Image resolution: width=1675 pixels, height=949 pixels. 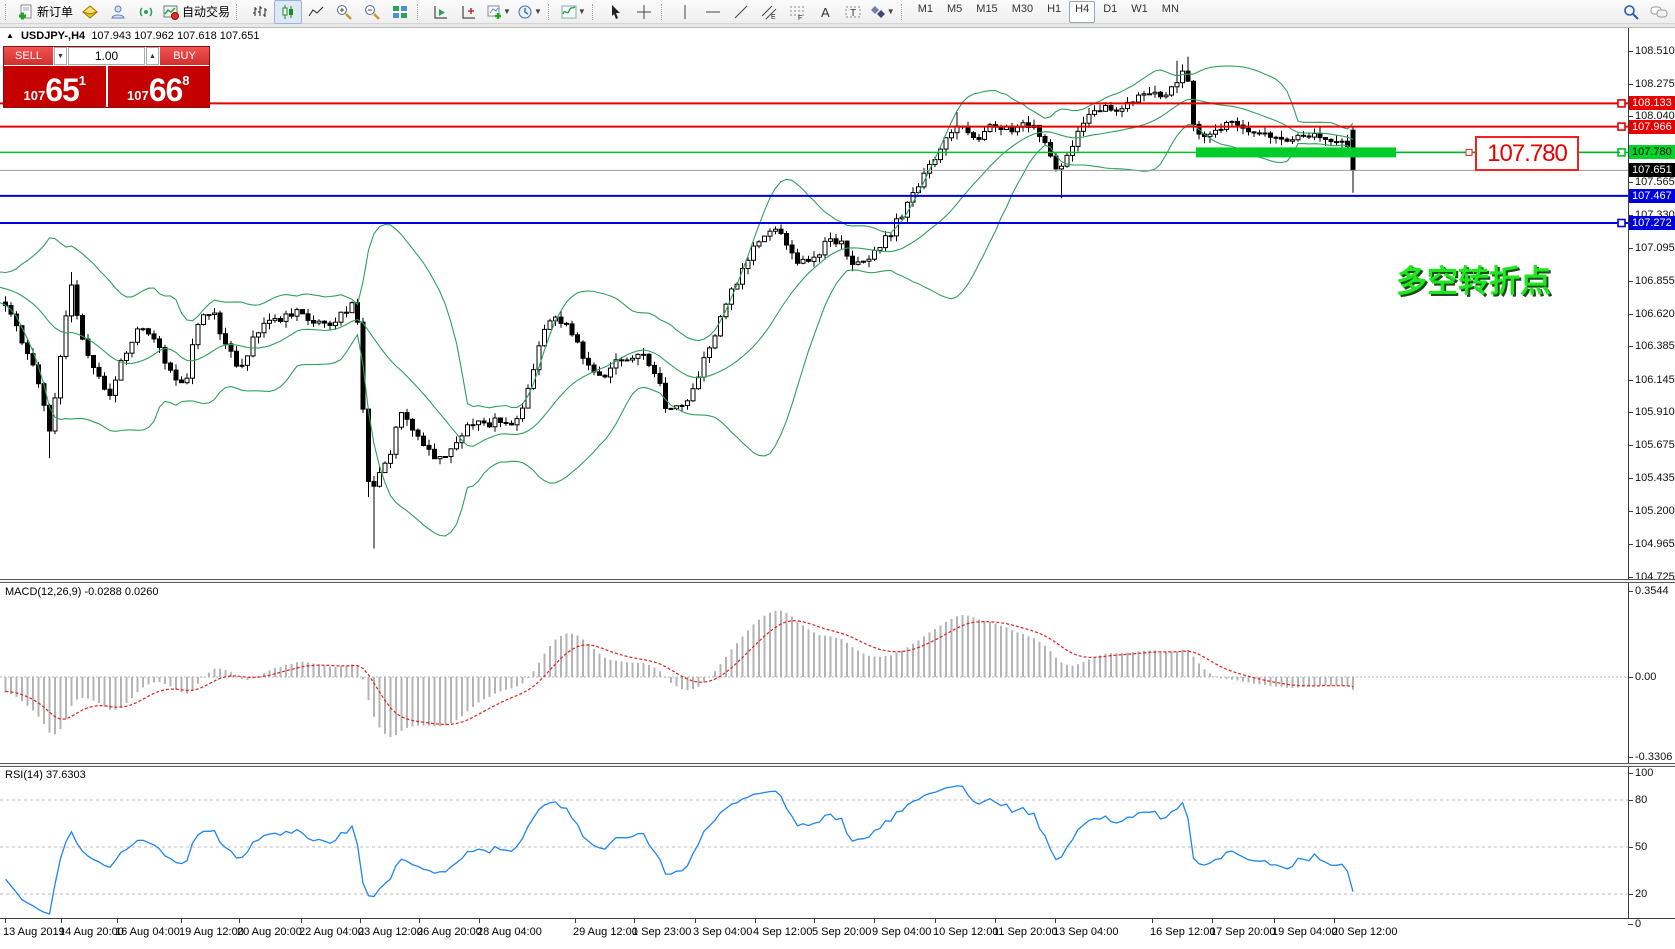 I want to click on auto-scroll-button, so click(x=441, y=12).